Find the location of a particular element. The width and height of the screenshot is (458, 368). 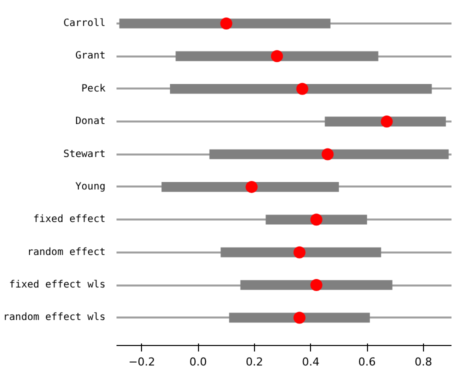

x-tick-label: 0.2 is located at coordinates (255, 362).